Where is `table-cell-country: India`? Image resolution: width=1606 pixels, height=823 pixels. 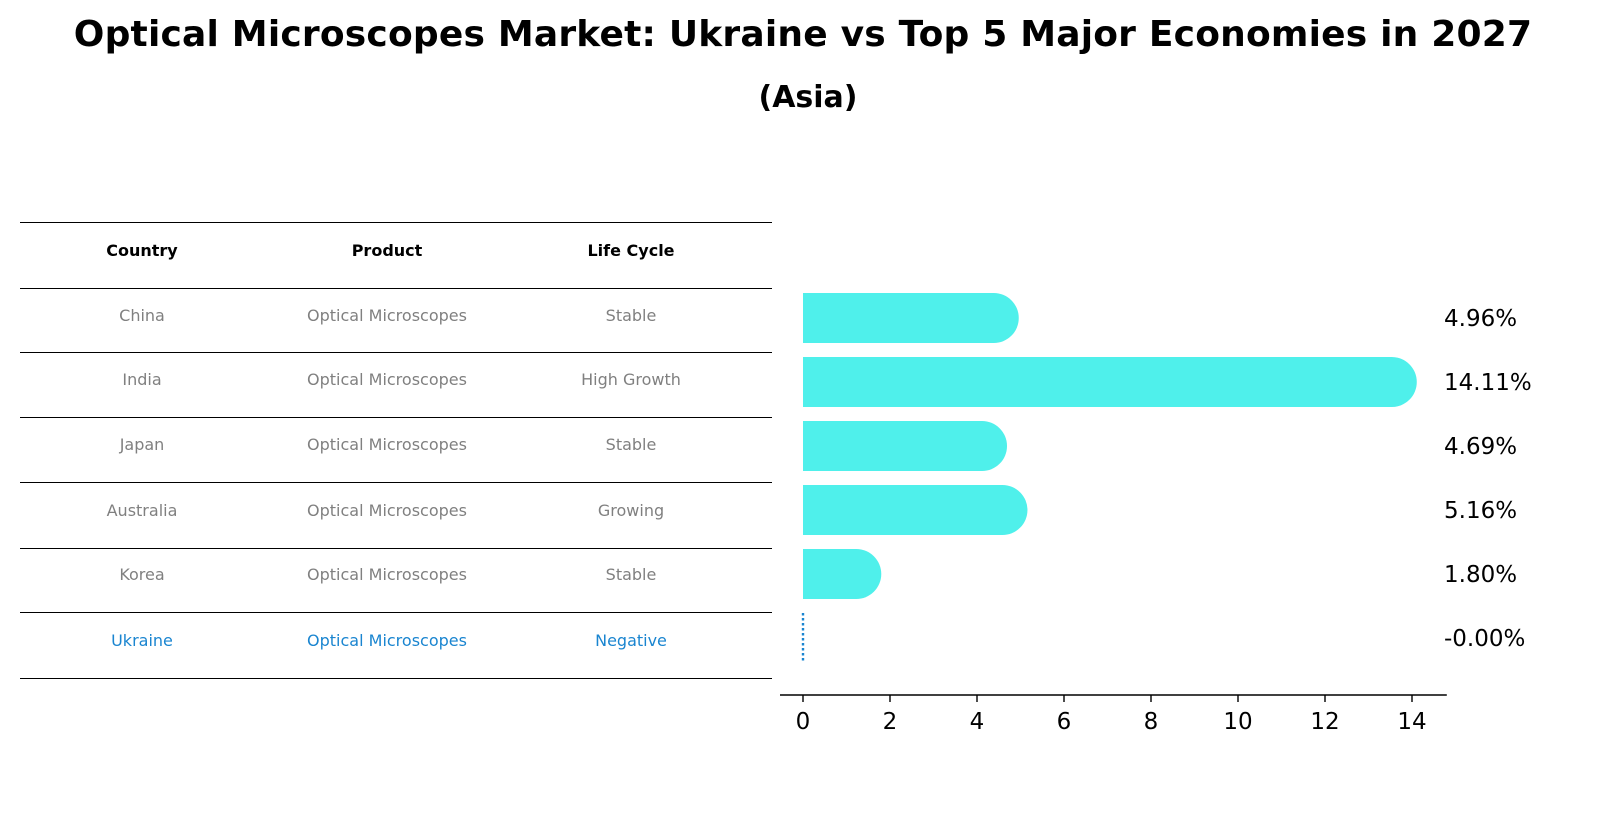 table-cell-country: India is located at coordinates (142, 379).